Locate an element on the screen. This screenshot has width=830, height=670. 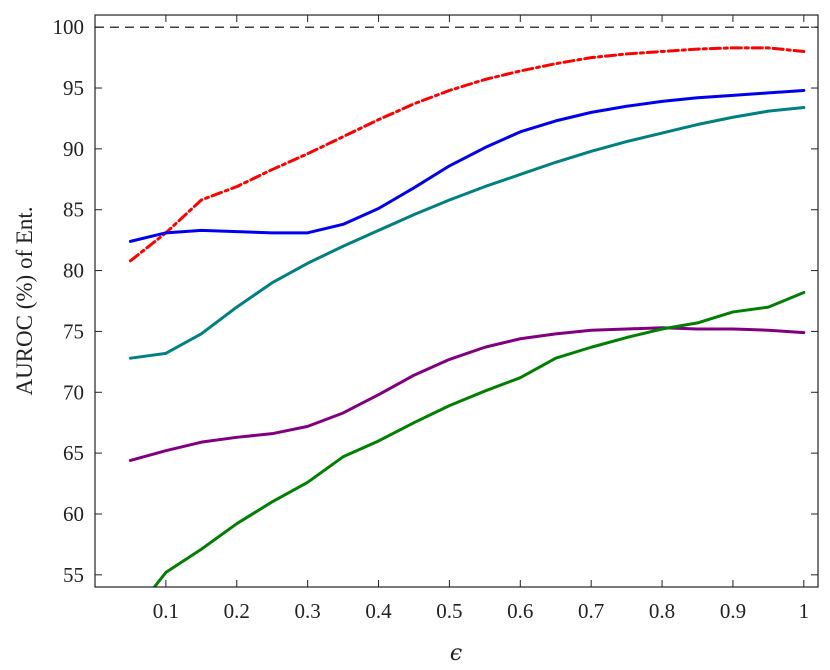
y-tick-label: 80 is located at coordinates (73, 271).